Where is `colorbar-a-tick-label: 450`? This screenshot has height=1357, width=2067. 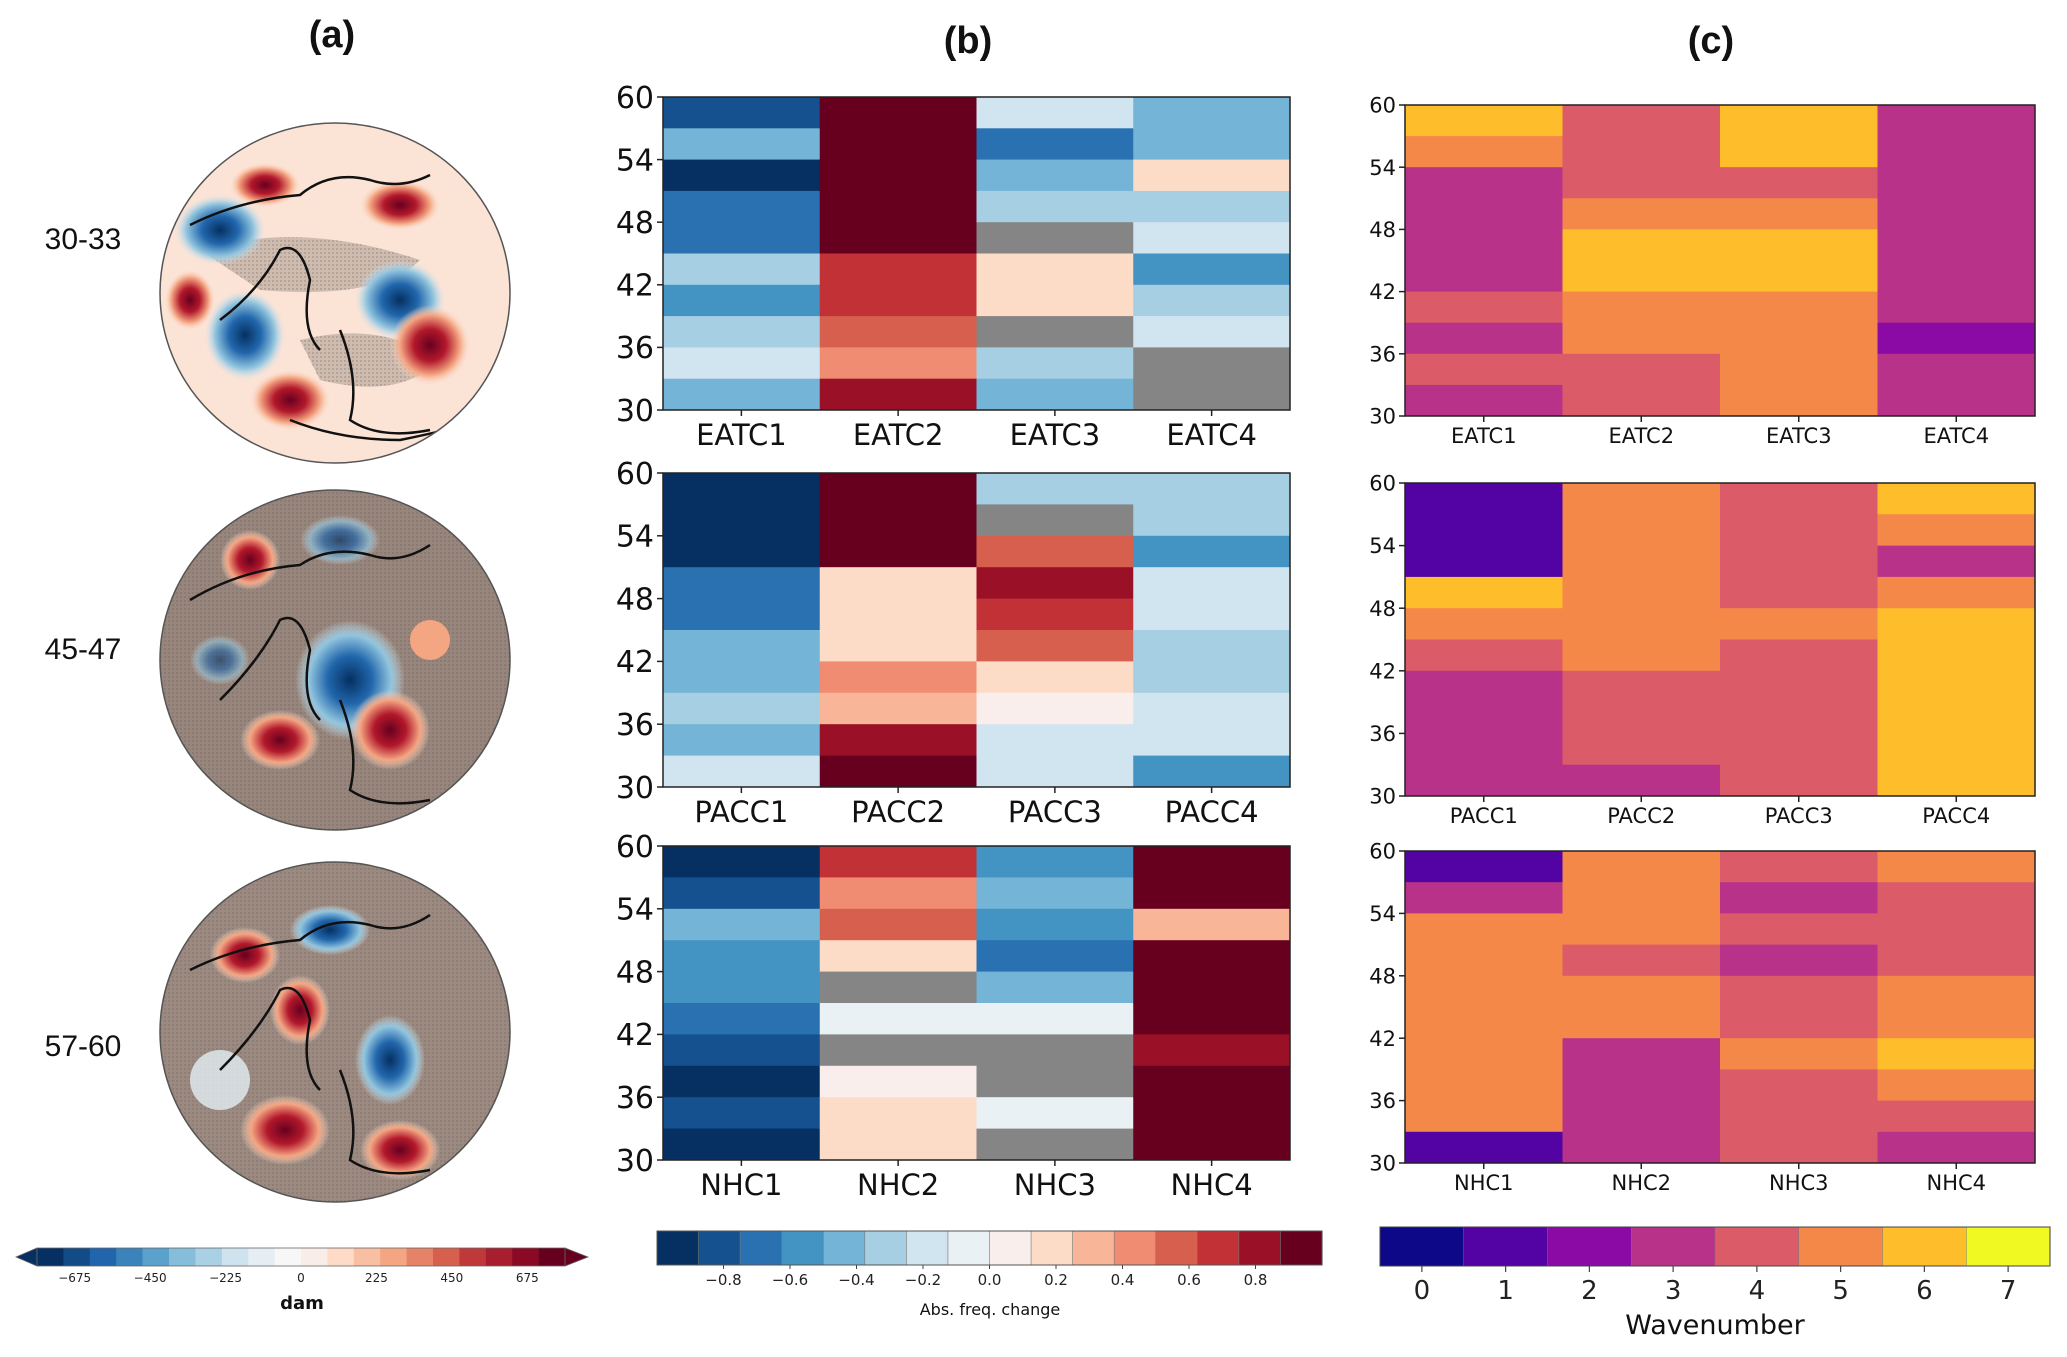
colorbar-a-tick-label: 450 is located at coordinates (451, 1278).